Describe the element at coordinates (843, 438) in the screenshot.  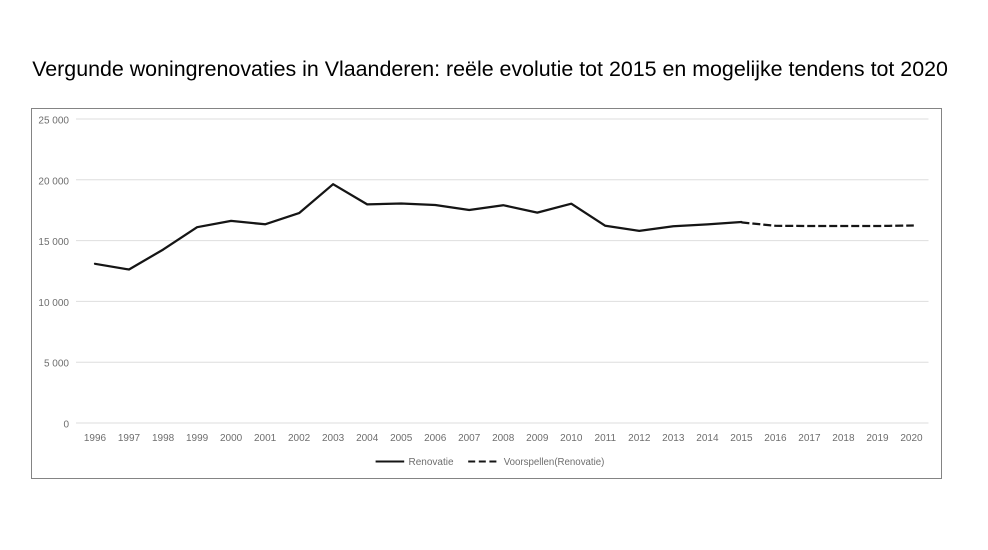
I see `svg-text: 2018` at that location.